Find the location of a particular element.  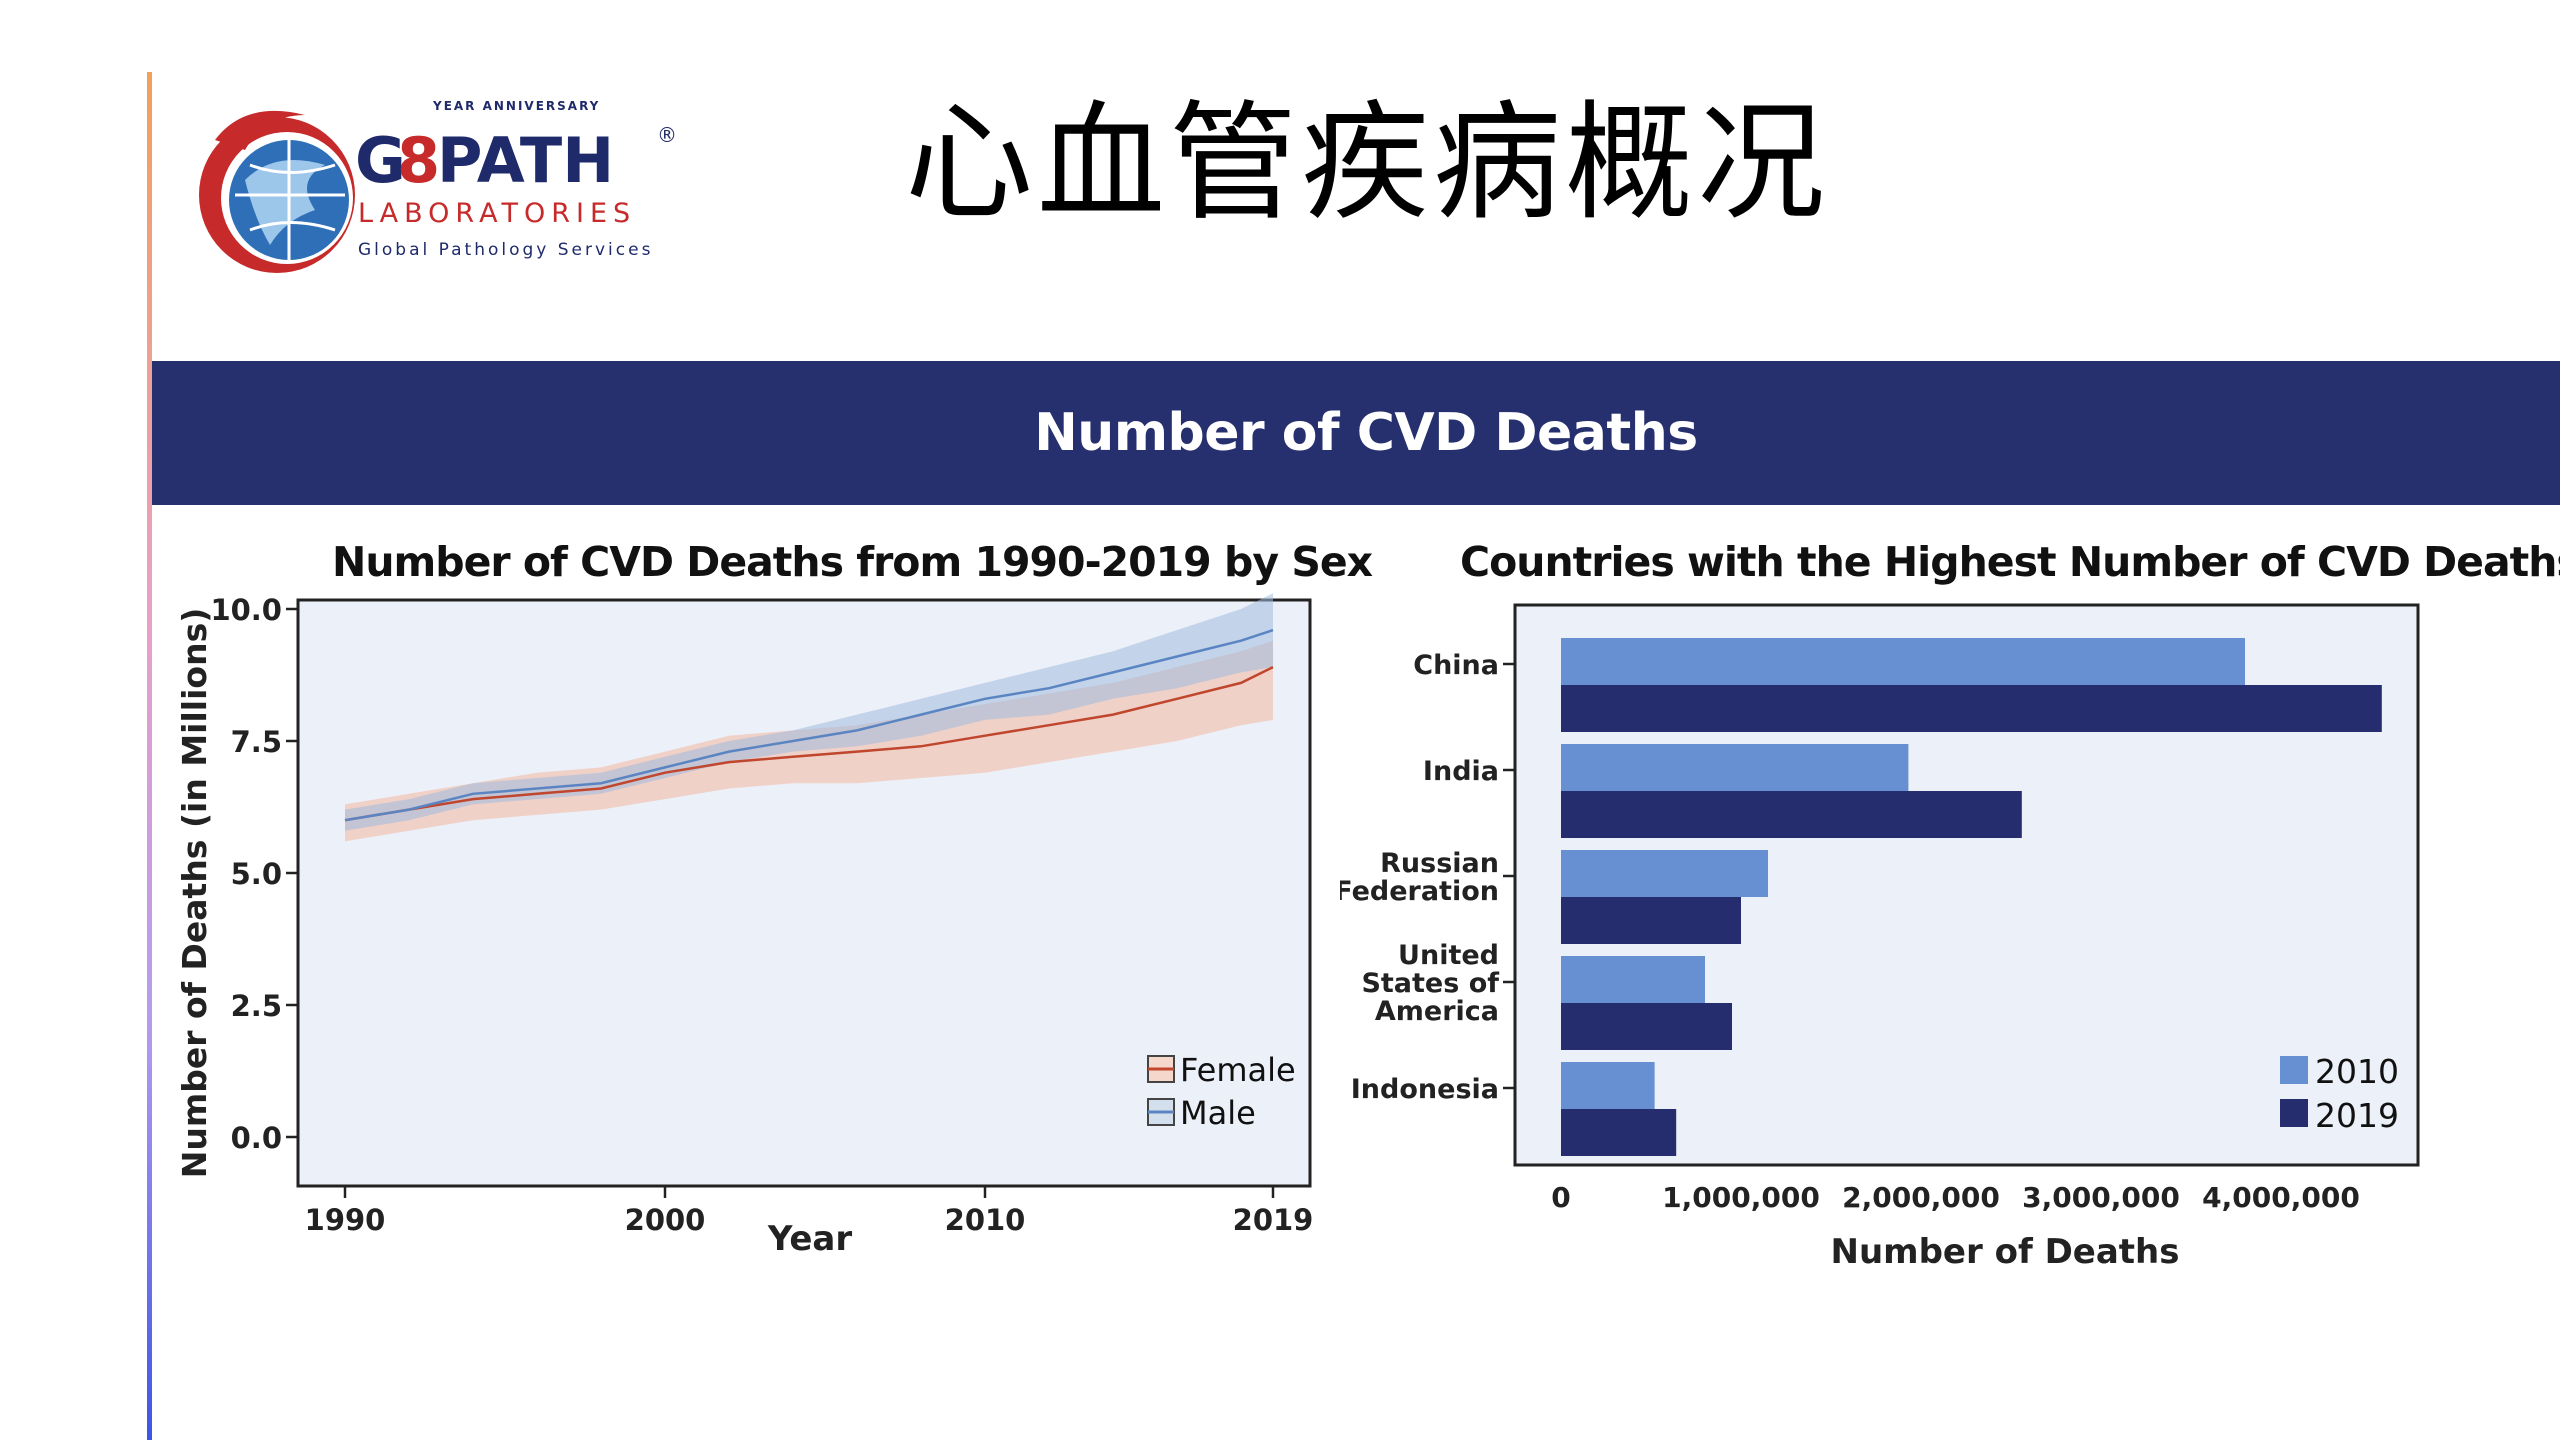

line-x-axis-label: Year is located at coordinates (810, 1239).